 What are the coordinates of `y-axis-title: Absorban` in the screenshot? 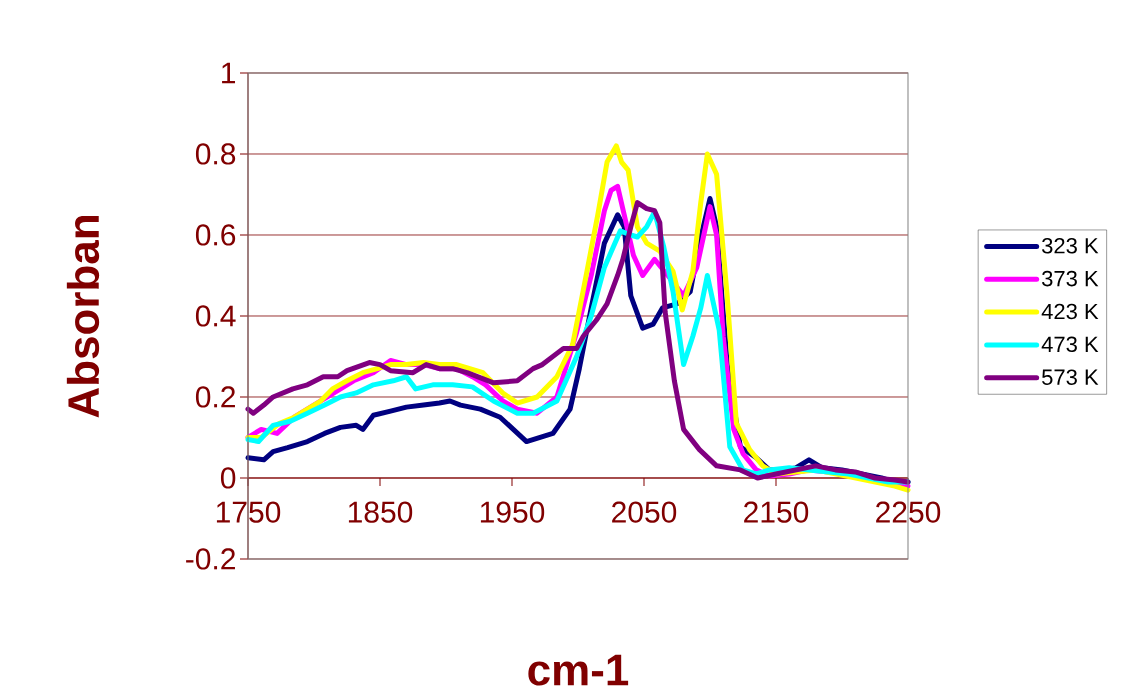 It's located at (83, 317).